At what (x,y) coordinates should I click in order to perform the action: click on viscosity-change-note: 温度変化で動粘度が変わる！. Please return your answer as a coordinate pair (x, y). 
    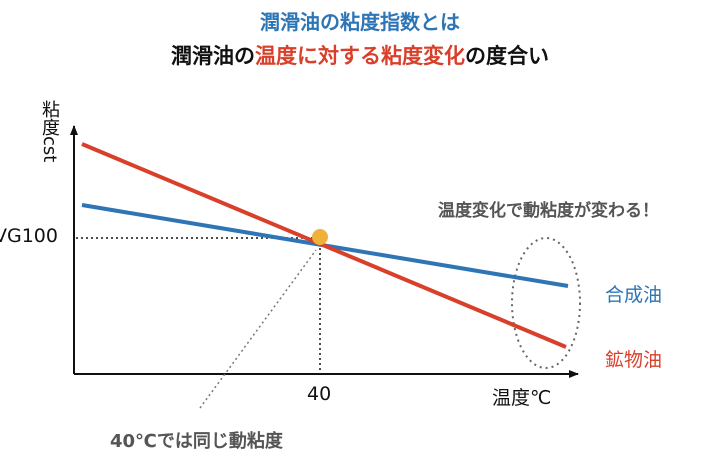
    Looking at the image, I should click on (548, 211).